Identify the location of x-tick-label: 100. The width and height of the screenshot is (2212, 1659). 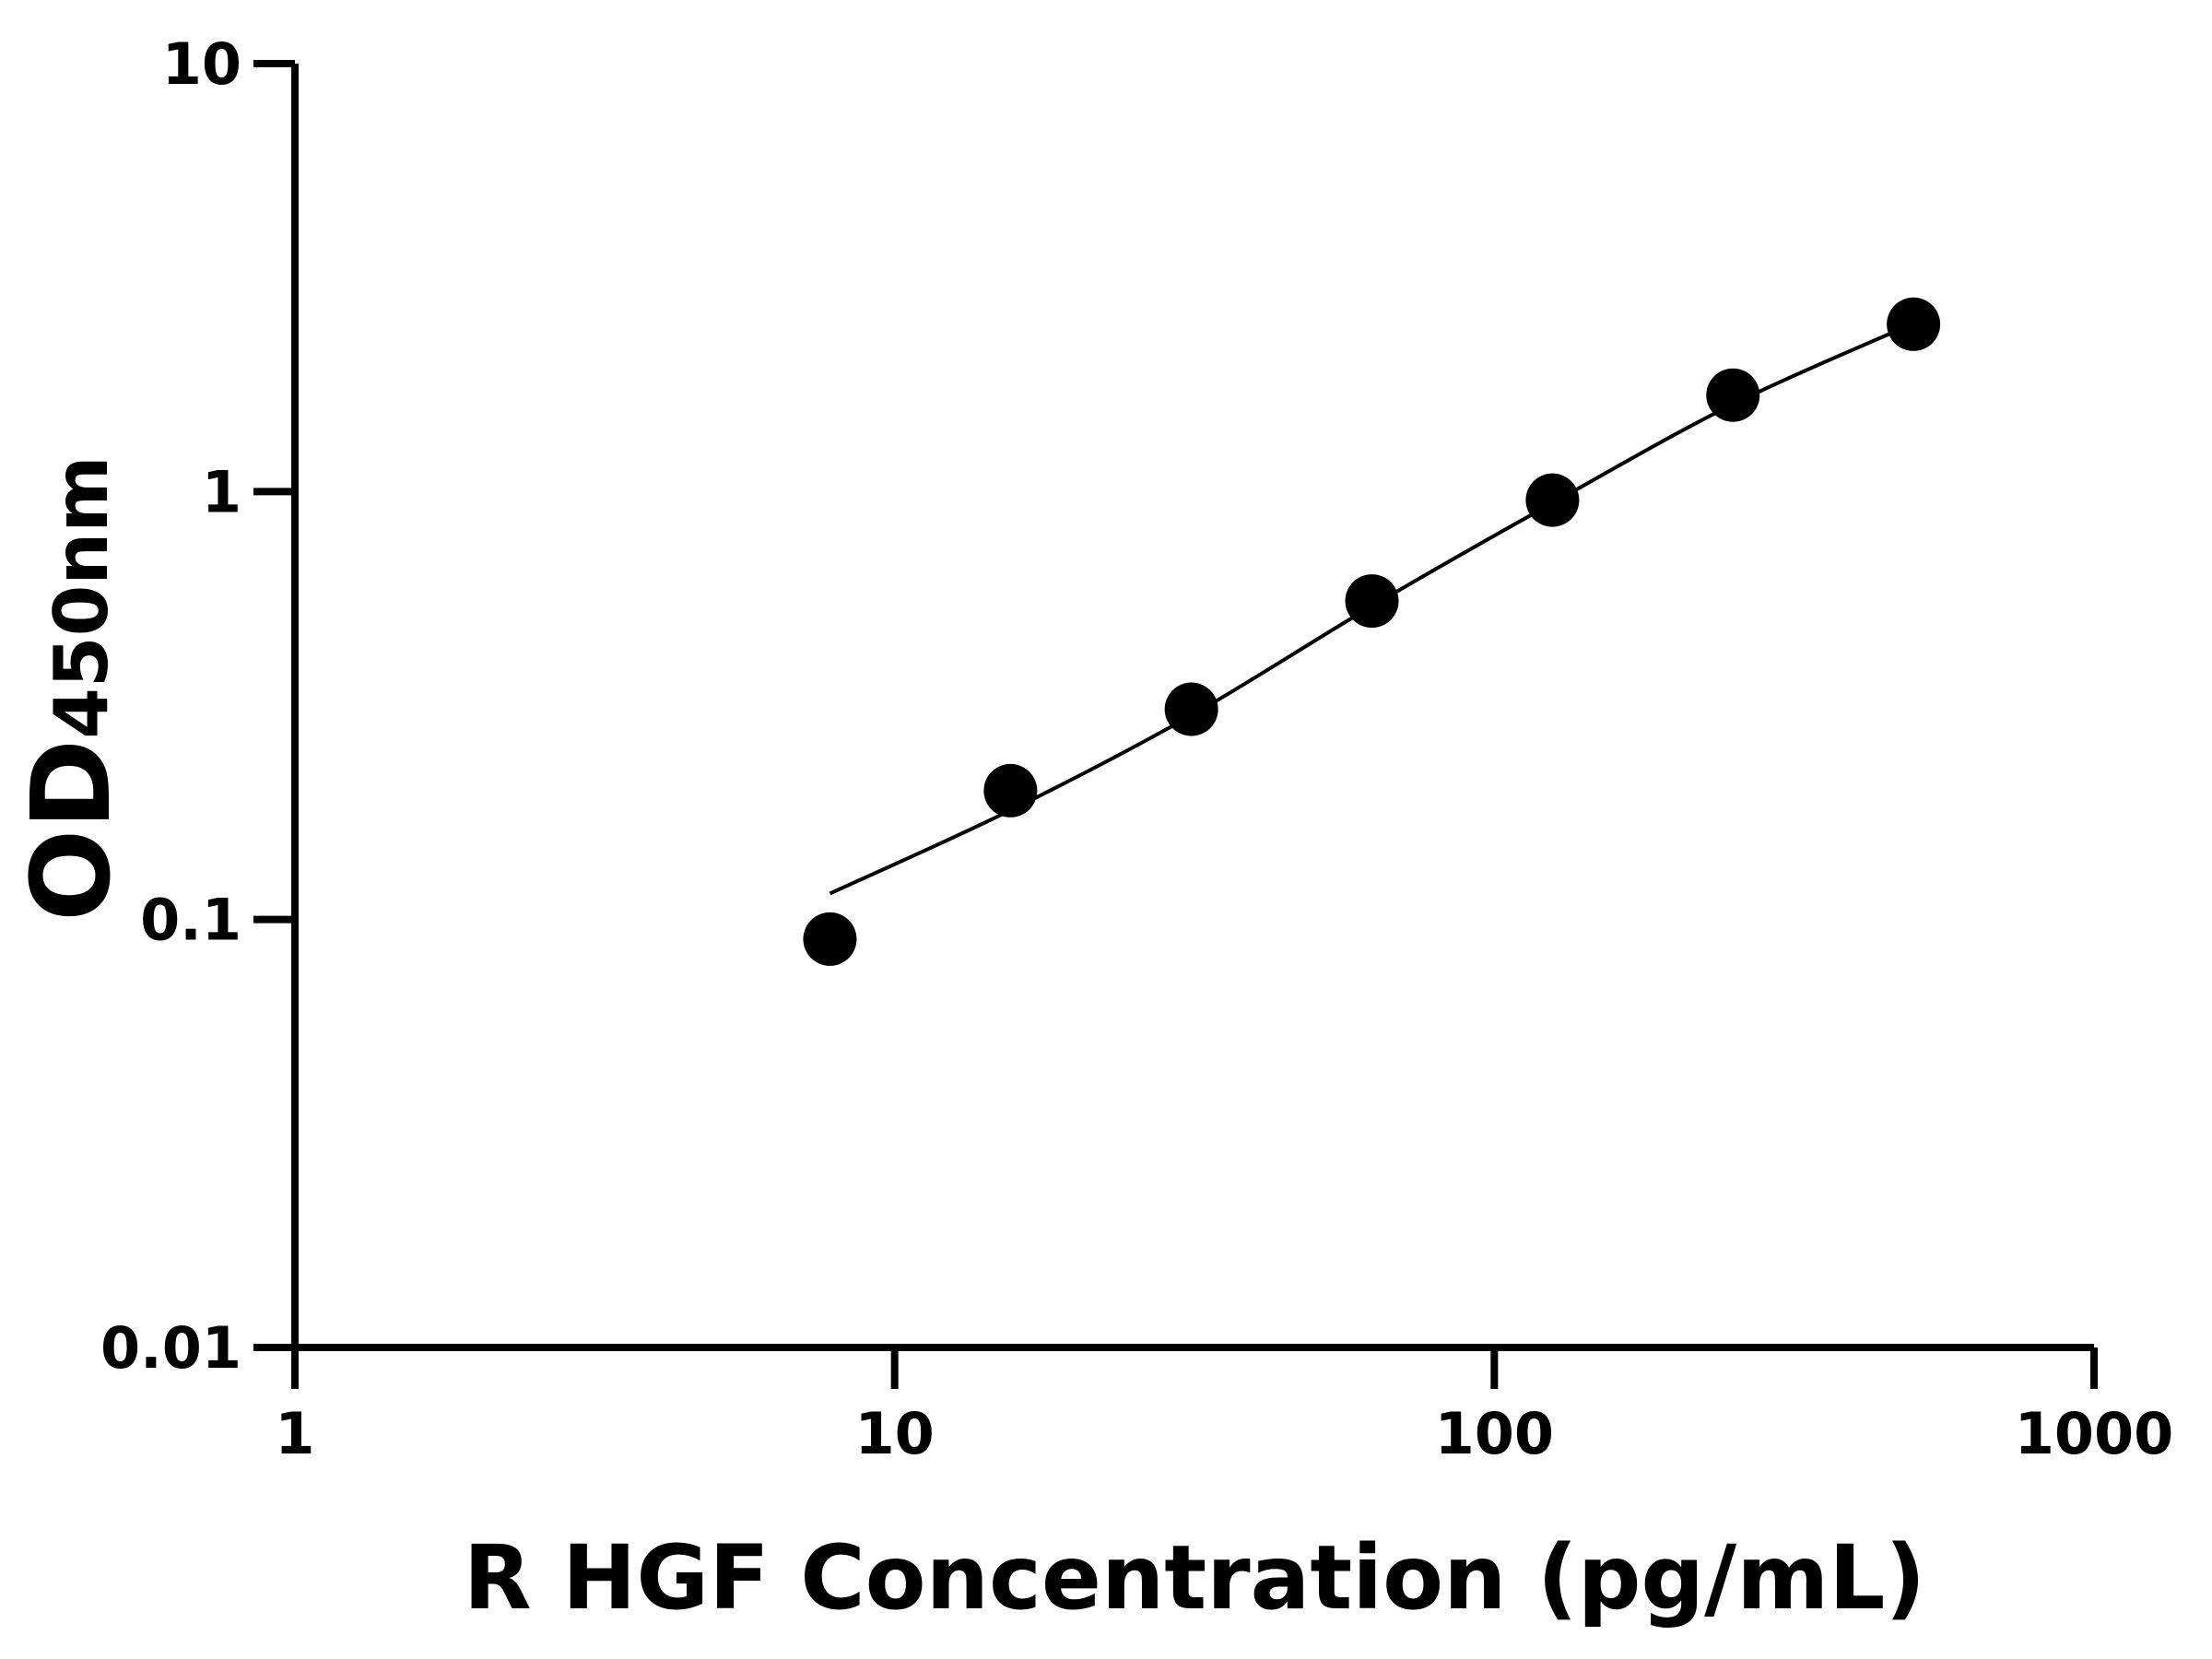
(1494, 1433).